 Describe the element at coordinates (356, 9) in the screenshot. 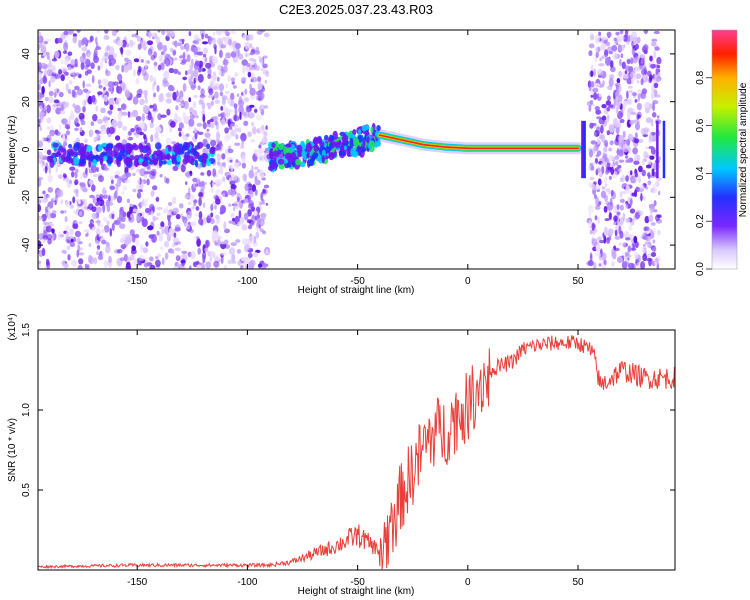

I see `chart-title: C2E3.2025.037.23.43.R03` at that location.